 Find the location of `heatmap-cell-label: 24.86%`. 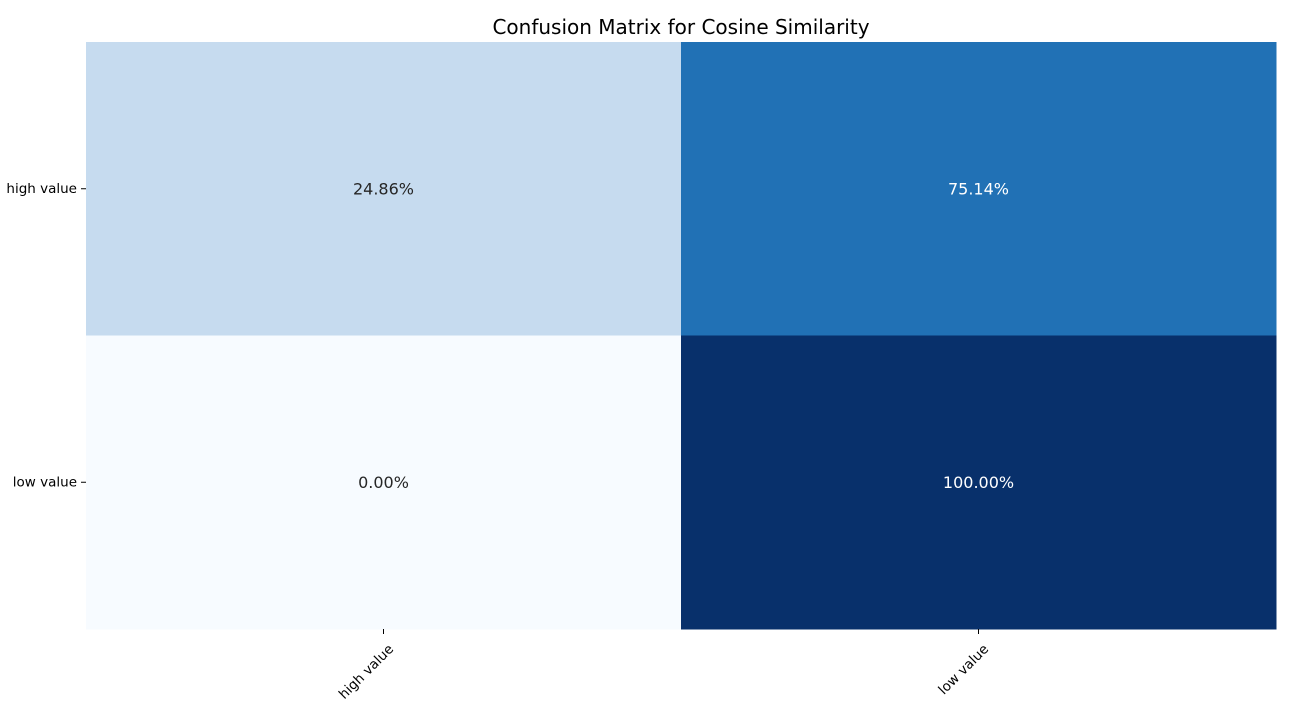

heatmap-cell-label: 24.86% is located at coordinates (383, 188).